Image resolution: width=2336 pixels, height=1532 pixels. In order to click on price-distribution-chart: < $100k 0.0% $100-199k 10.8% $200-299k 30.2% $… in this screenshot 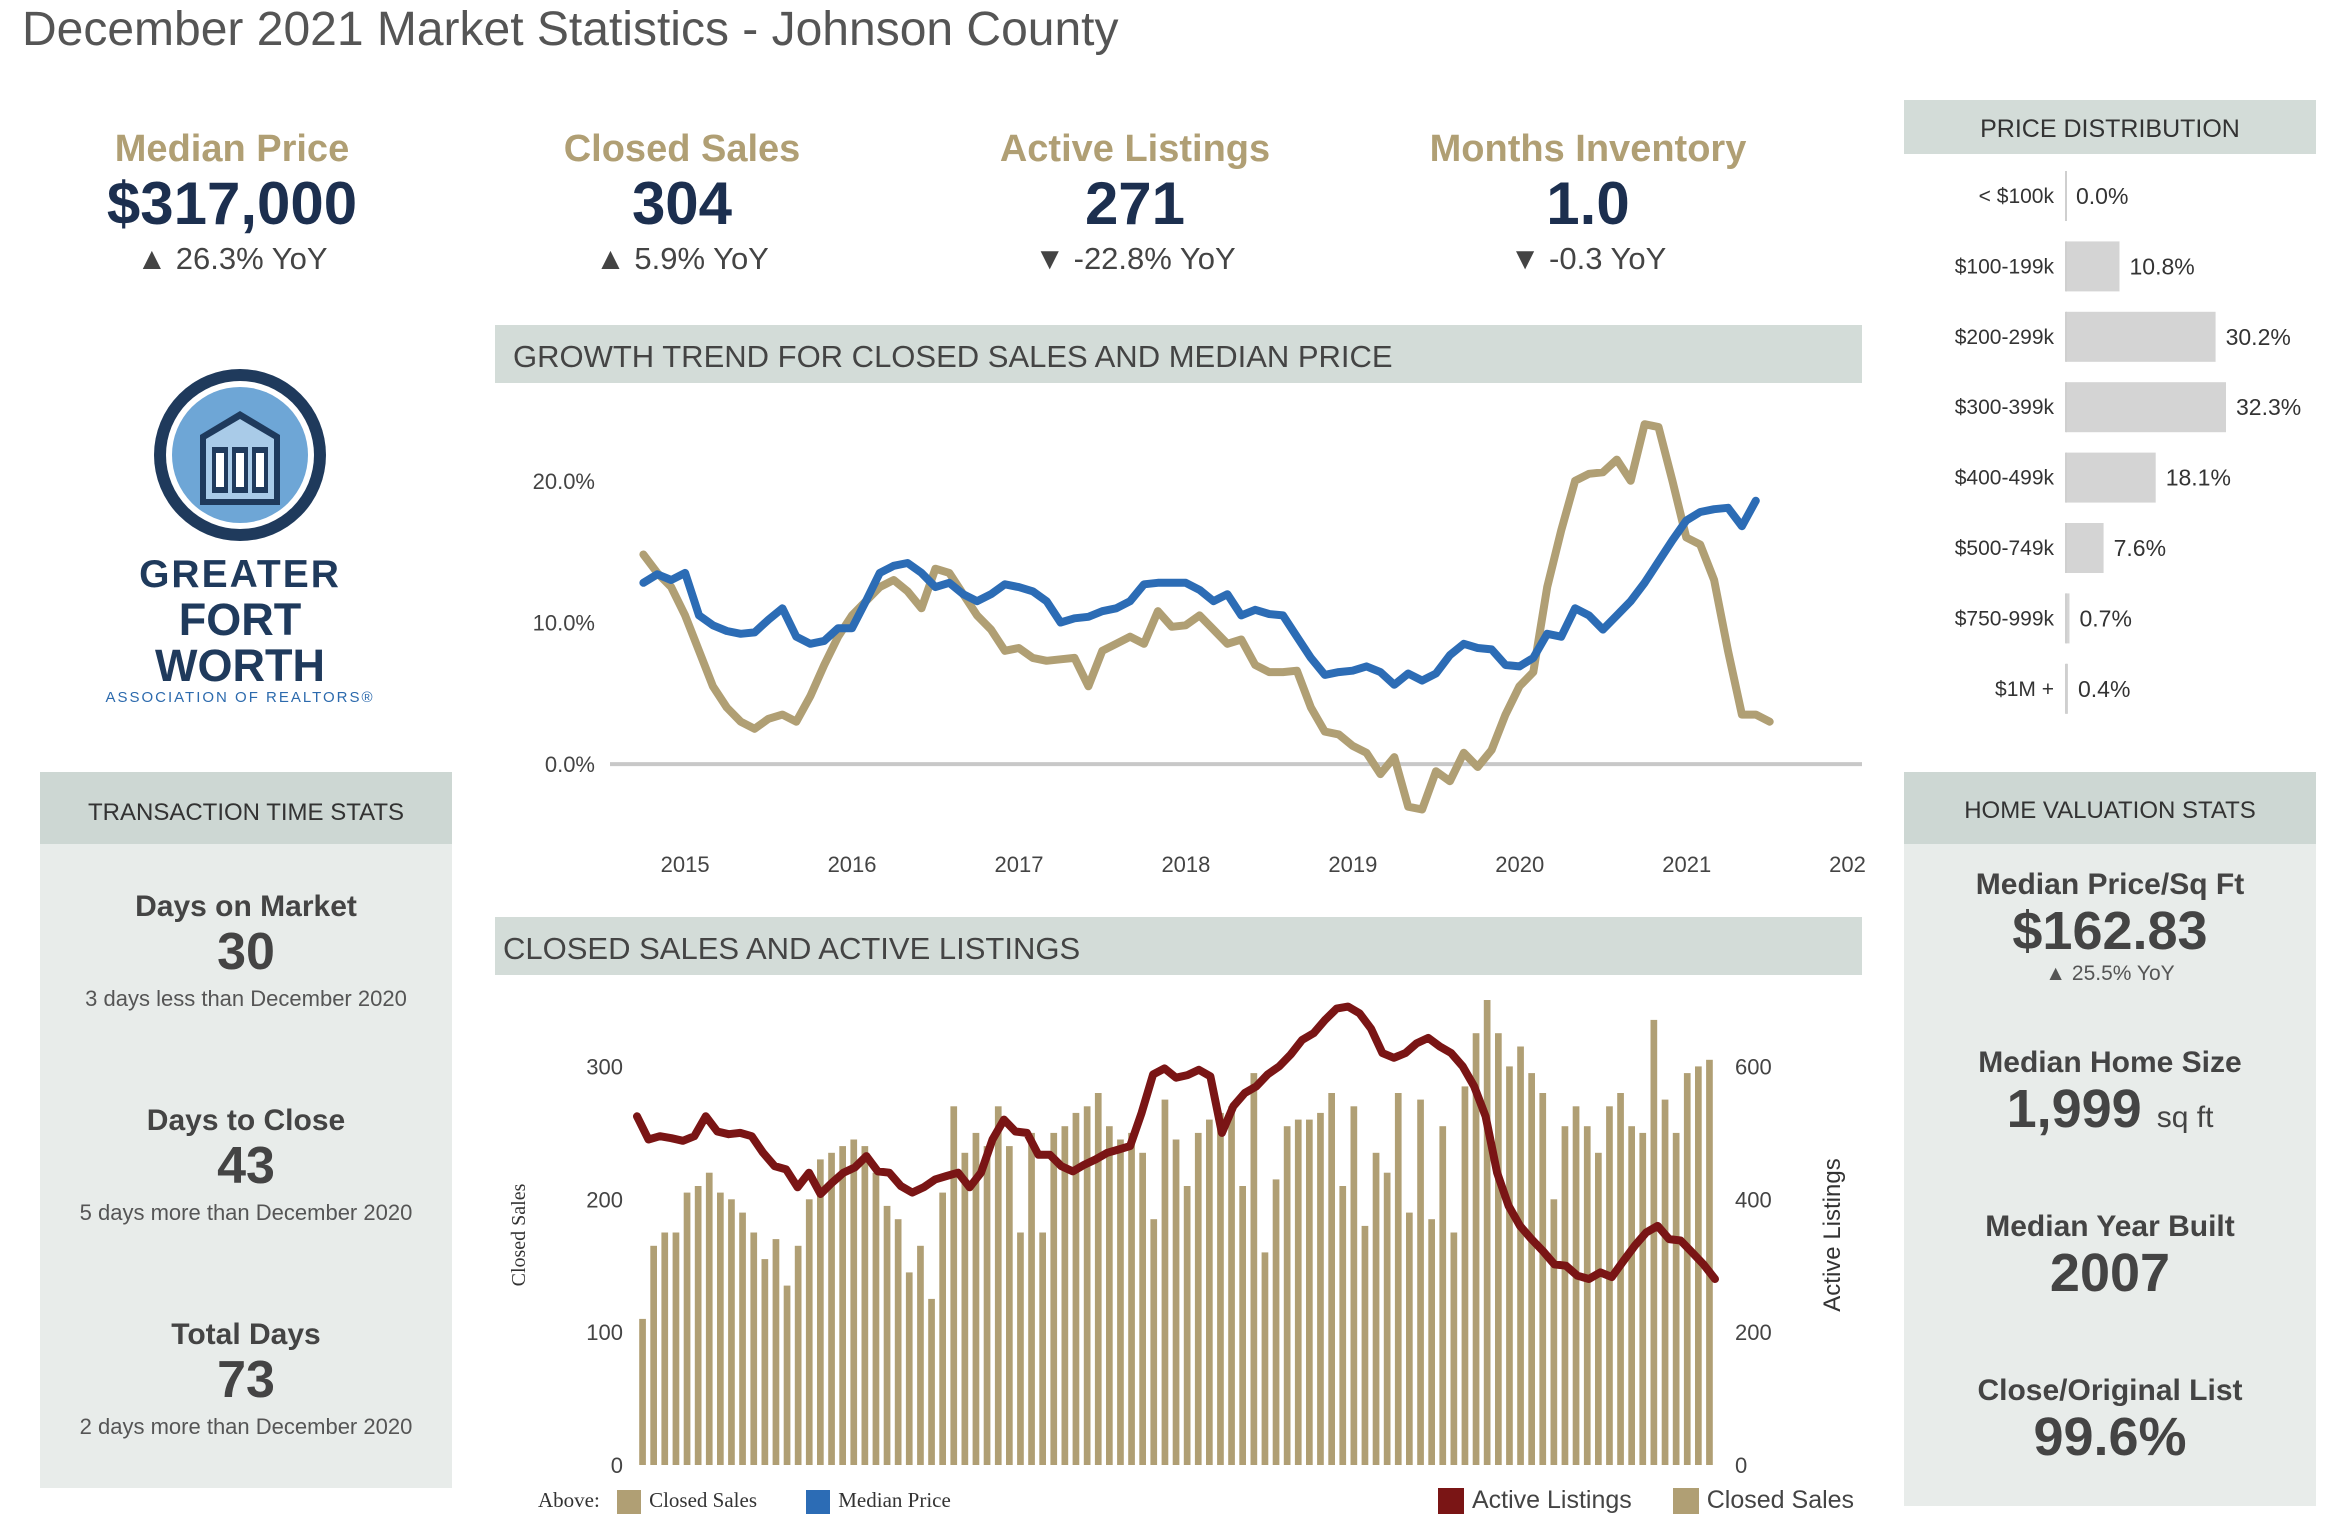, I will do `click(2128, 442)`.